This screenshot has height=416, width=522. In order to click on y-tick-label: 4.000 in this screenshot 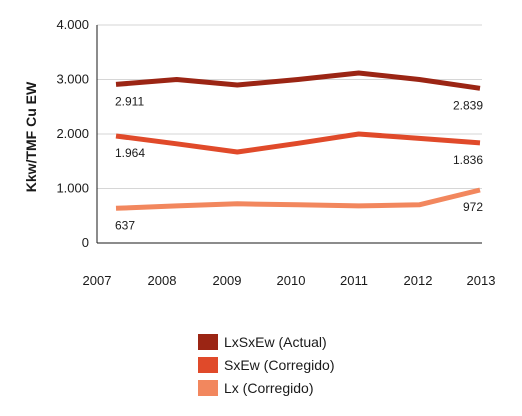, I will do `click(72, 24)`.